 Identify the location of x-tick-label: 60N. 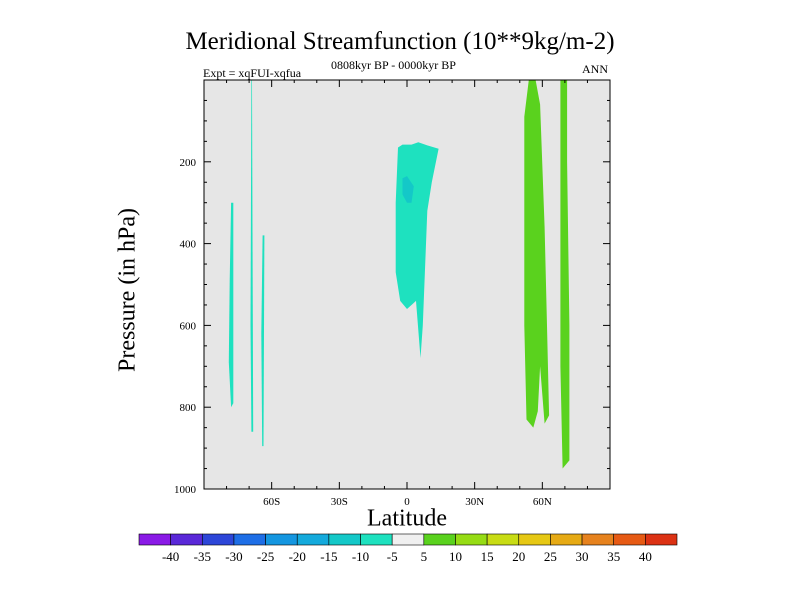
(542, 502).